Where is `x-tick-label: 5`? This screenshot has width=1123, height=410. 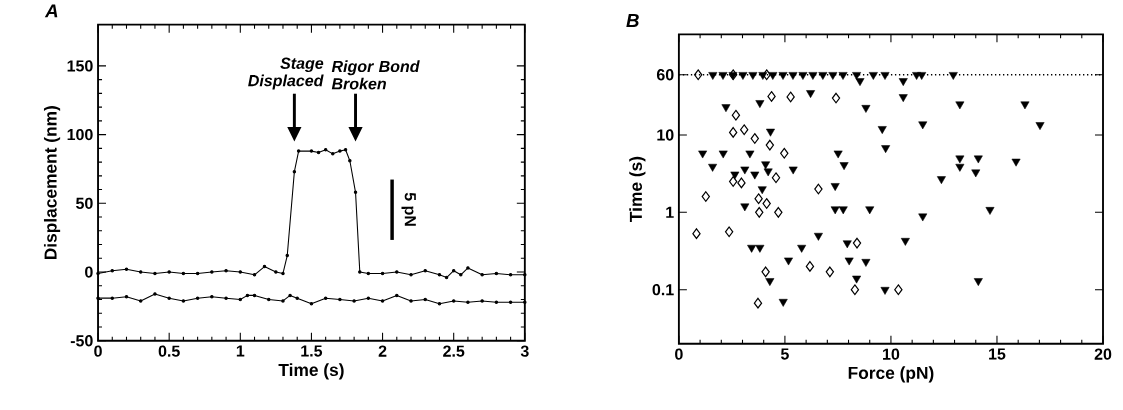
x-tick-label: 5 is located at coordinates (784, 354).